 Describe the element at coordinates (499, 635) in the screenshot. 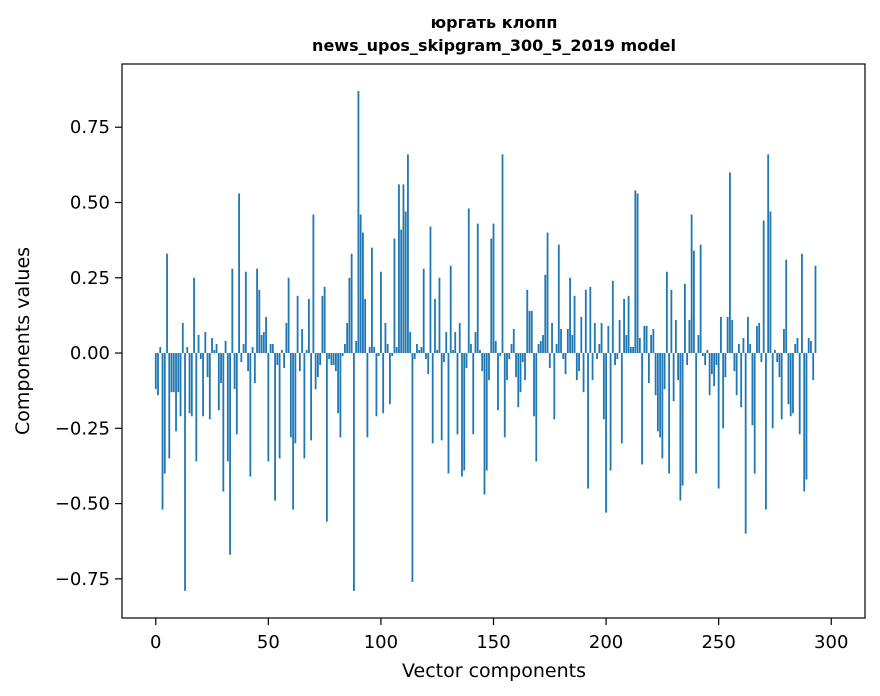

I see `x-axis-ticks: 0 50 100 150 200 250 300` at that location.